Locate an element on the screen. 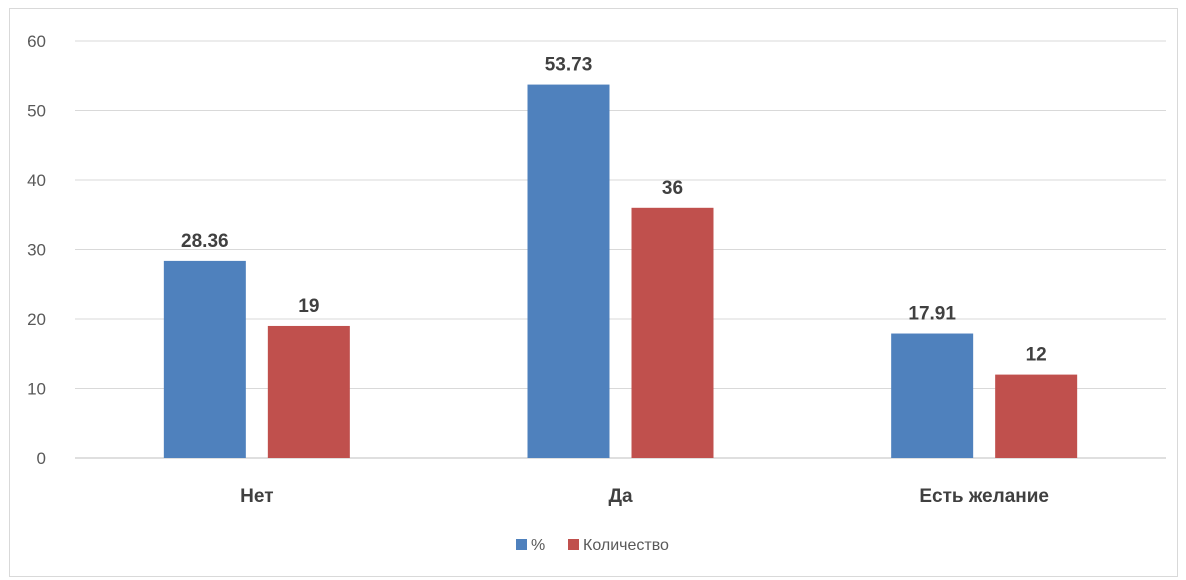 The image size is (1186, 580). y-tick-label: 0 is located at coordinates (41, 458).